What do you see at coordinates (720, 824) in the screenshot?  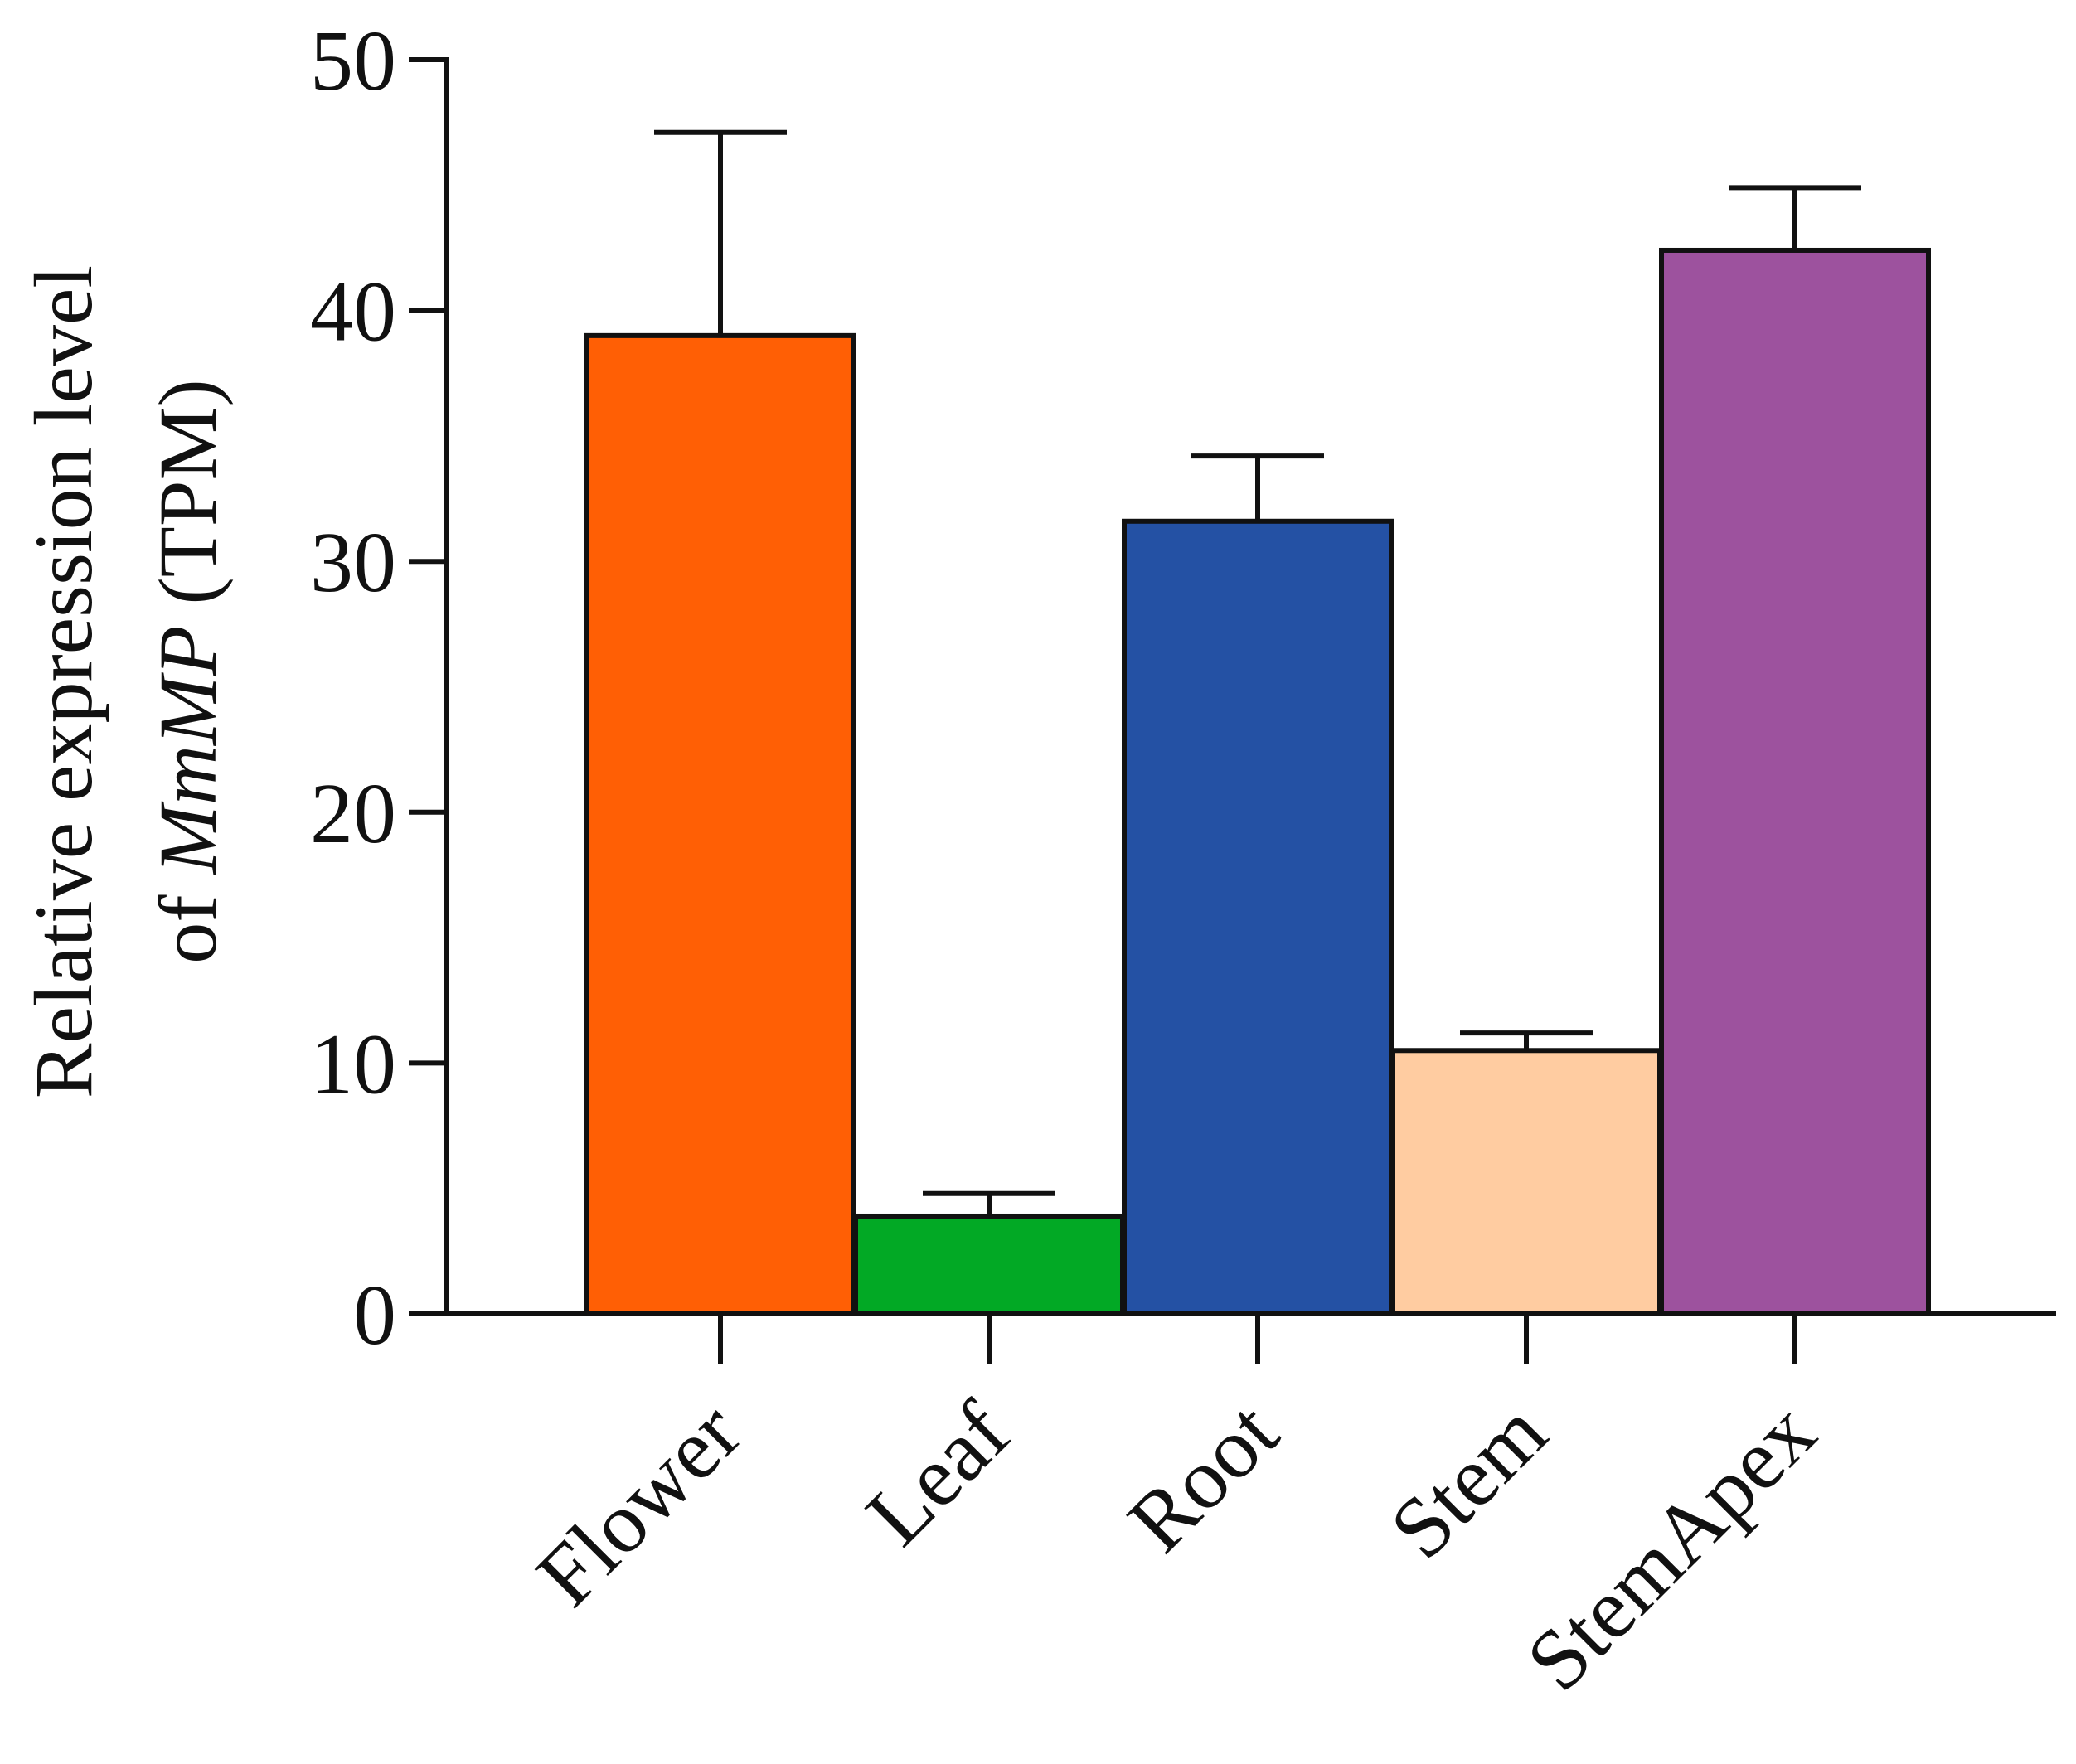 I see `bar-flower` at bounding box center [720, 824].